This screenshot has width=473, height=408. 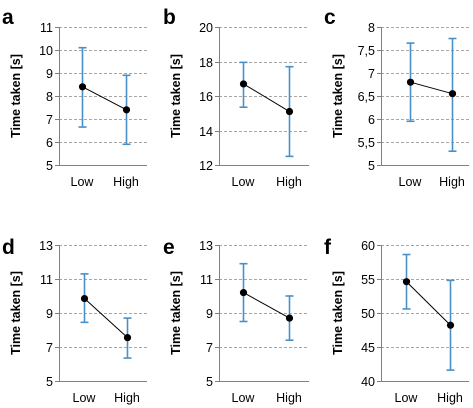 What do you see at coordinates (368, 348) in the screenshot?
I see `y-tick-label: 45` at bounding box center [368, 348].